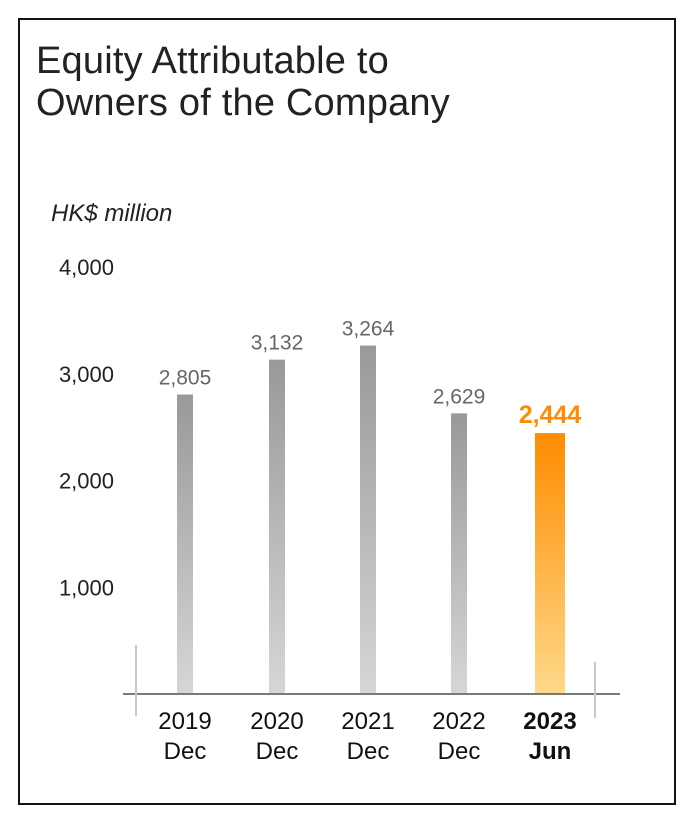  I want to click on value-label: 2,805, so click(185, 378).